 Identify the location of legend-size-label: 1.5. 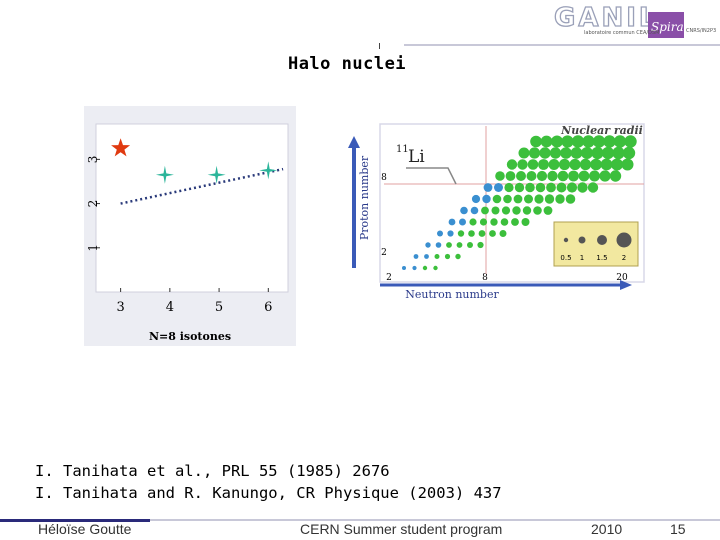
(601, 258).